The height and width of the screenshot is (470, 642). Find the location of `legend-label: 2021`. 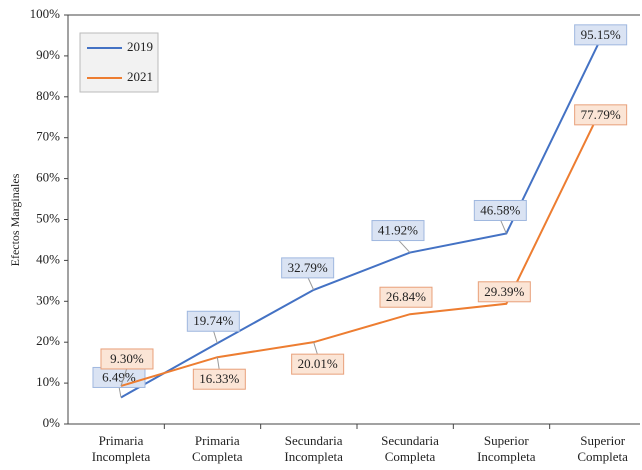

legend-label: 2021 is located at coordinates (140, 76).